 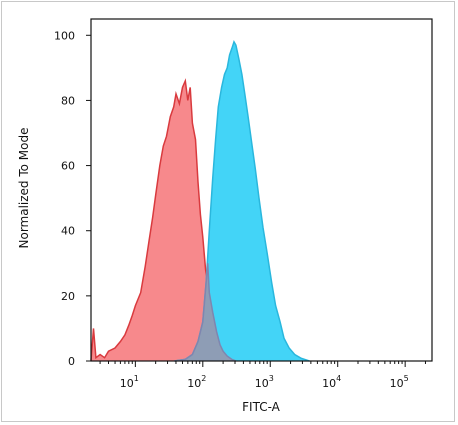 I want to click on y-tick-label: 80, so click(x=68, y=100).